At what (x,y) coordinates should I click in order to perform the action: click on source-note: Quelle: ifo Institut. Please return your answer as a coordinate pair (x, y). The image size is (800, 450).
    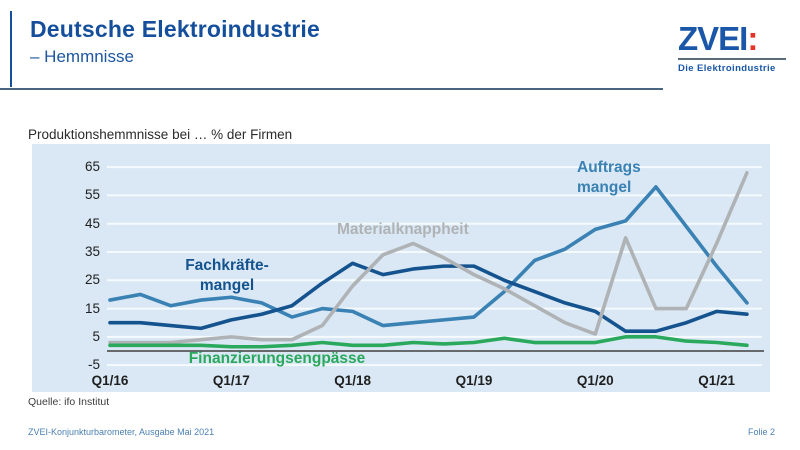
    Looking at the image, I should click on (69, 402).